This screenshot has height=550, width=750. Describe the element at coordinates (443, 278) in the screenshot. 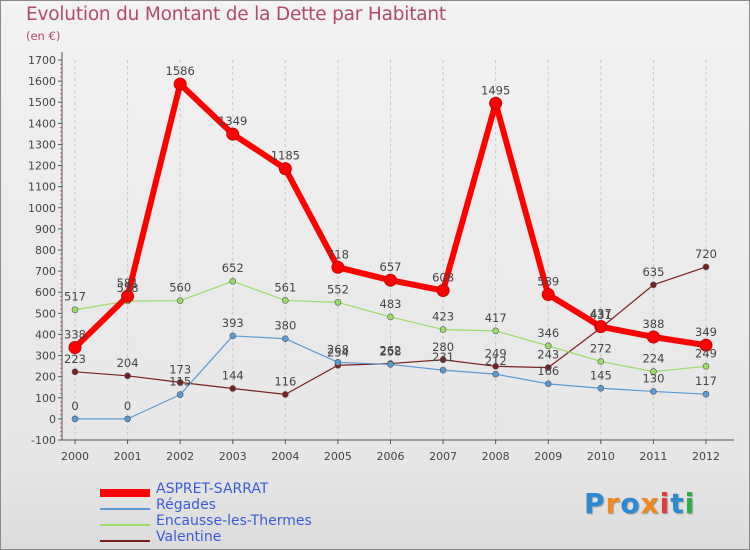

I see `data-label: 608` at that location.